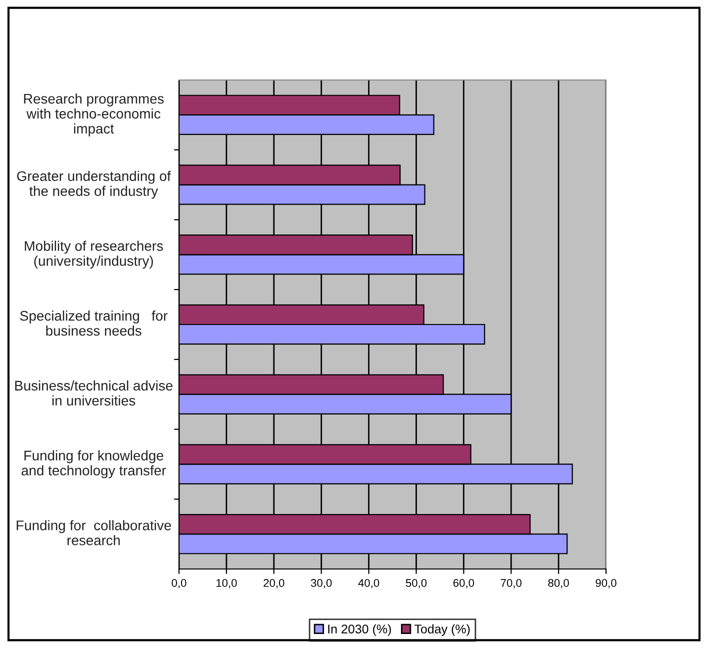  I want to click on x-tick-label: 30,0, so click(321, 583).